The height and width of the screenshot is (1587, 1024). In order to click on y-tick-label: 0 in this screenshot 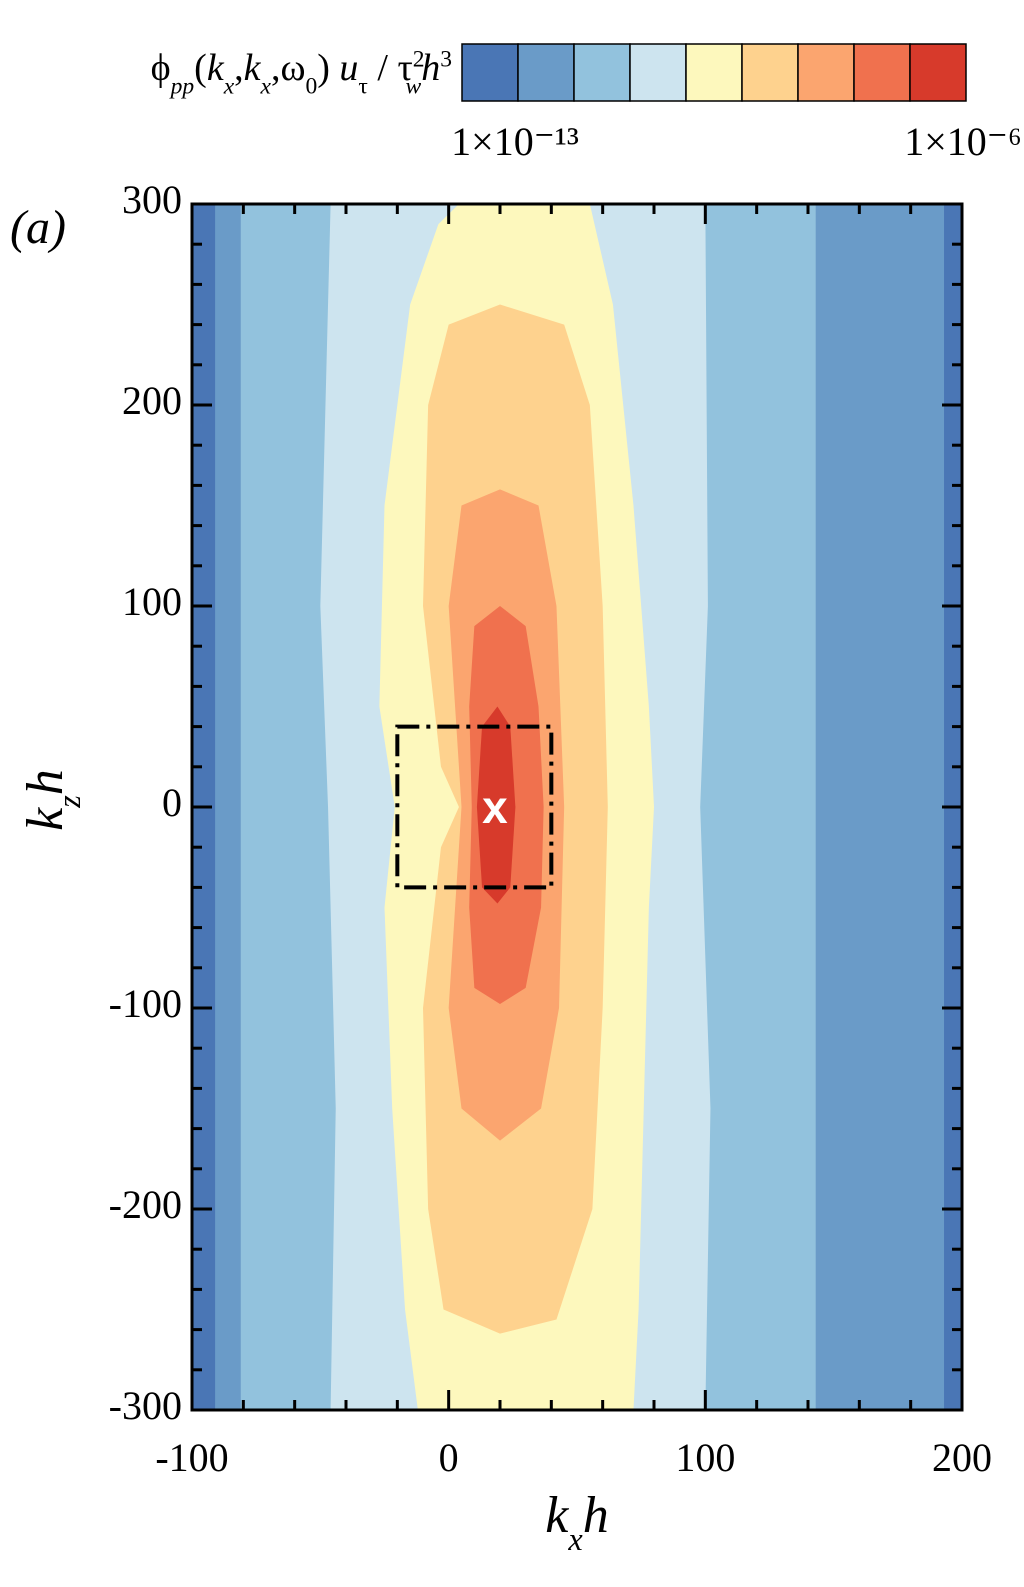, I will do `click(172, 802)`.